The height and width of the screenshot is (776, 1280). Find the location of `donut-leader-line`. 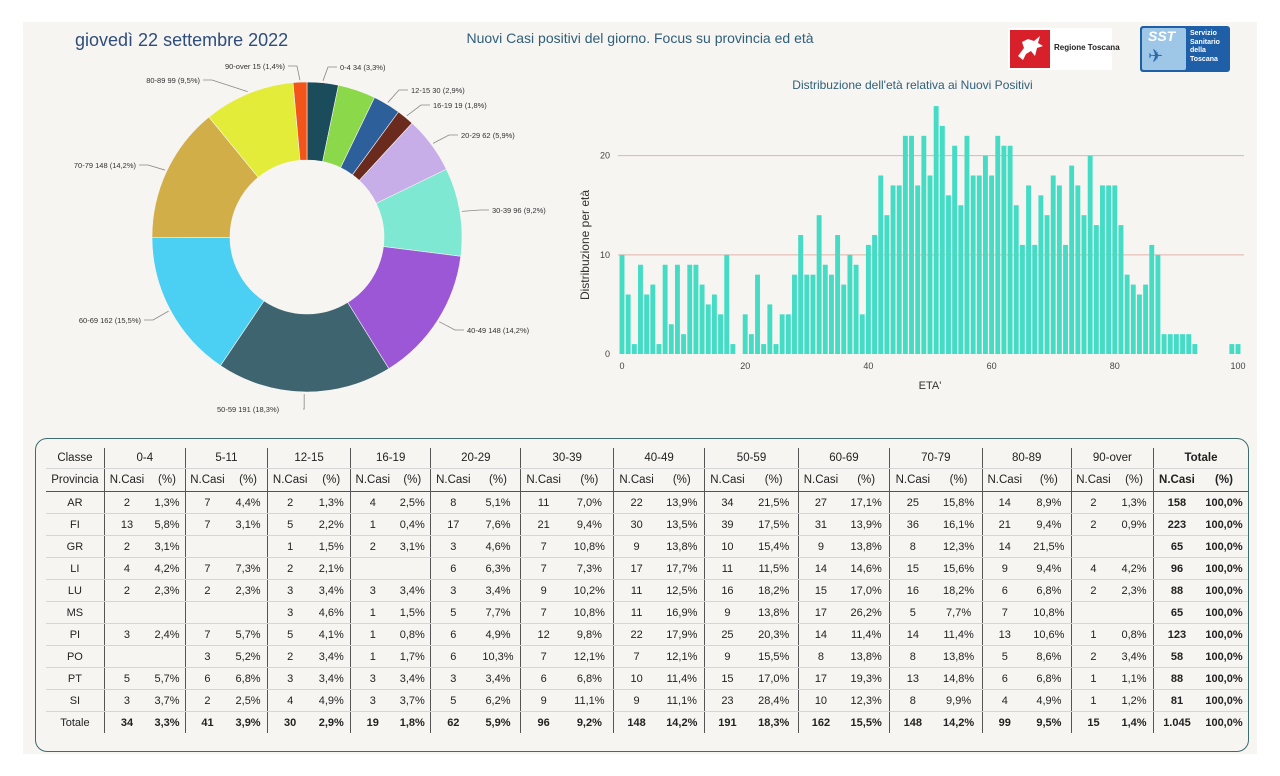

donut-leader-line is located at coordinates (329, 73).